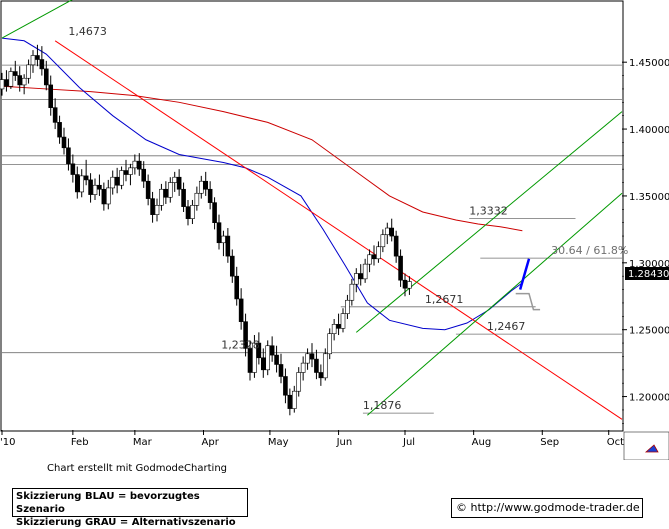 This screenshot has height=529, width=669. I want to click on chart-credit: Chart erstellt mit GodmodeCharting, so click(137, 468).